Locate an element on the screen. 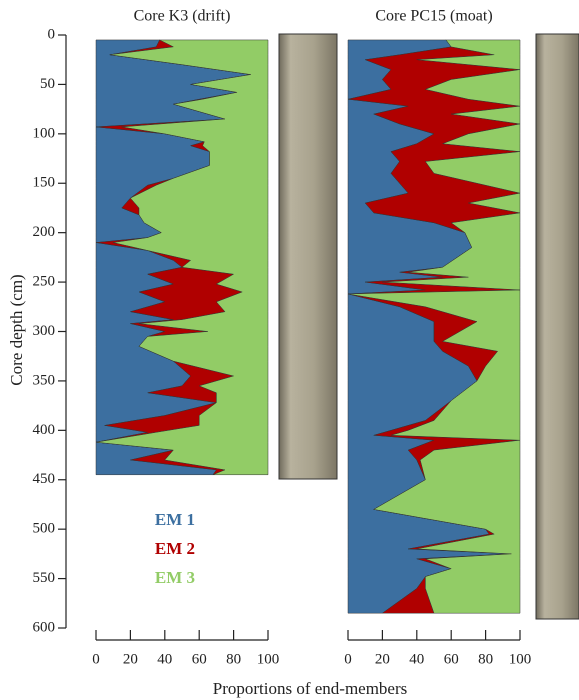 Image resolution: width=579 pixels, height=700 pixels. y-tick-label: 100 is located at coordinates (44, 133).